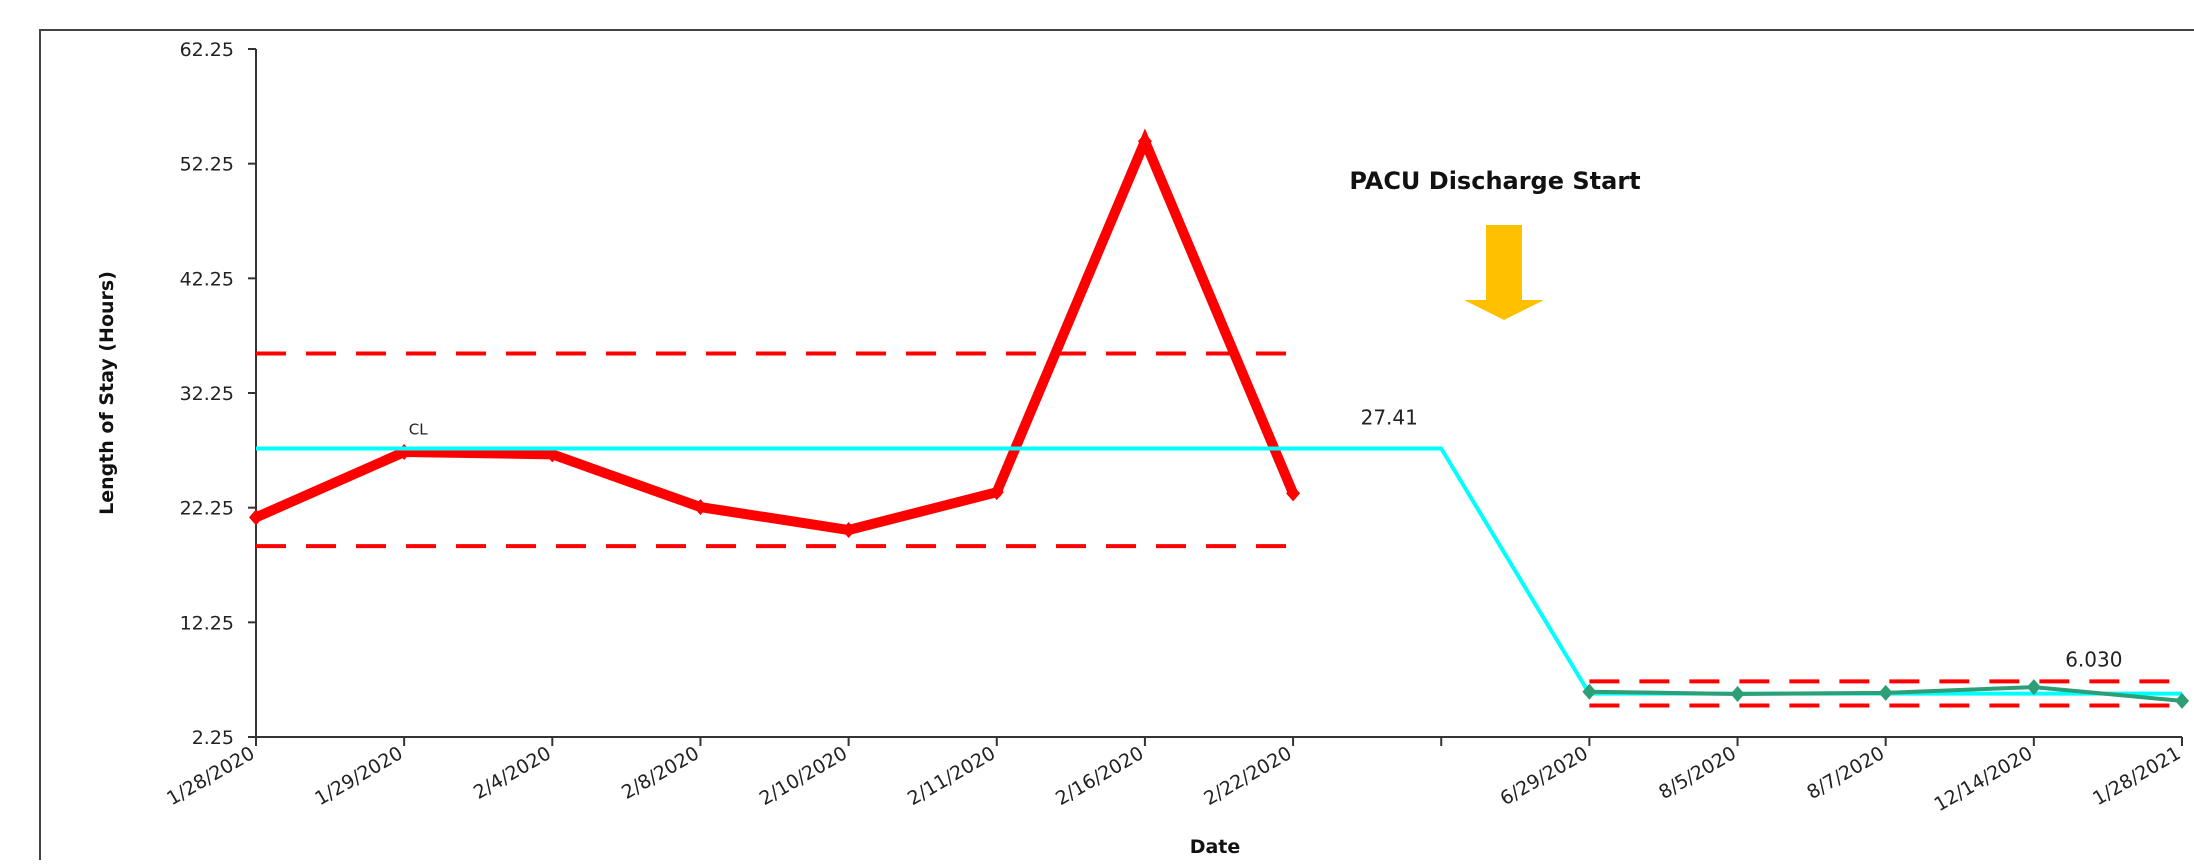 The height and width of the screenshot is (865, 2194). I want to click on phase-change-label: PACU Discharge Start, so click(1494, 181).